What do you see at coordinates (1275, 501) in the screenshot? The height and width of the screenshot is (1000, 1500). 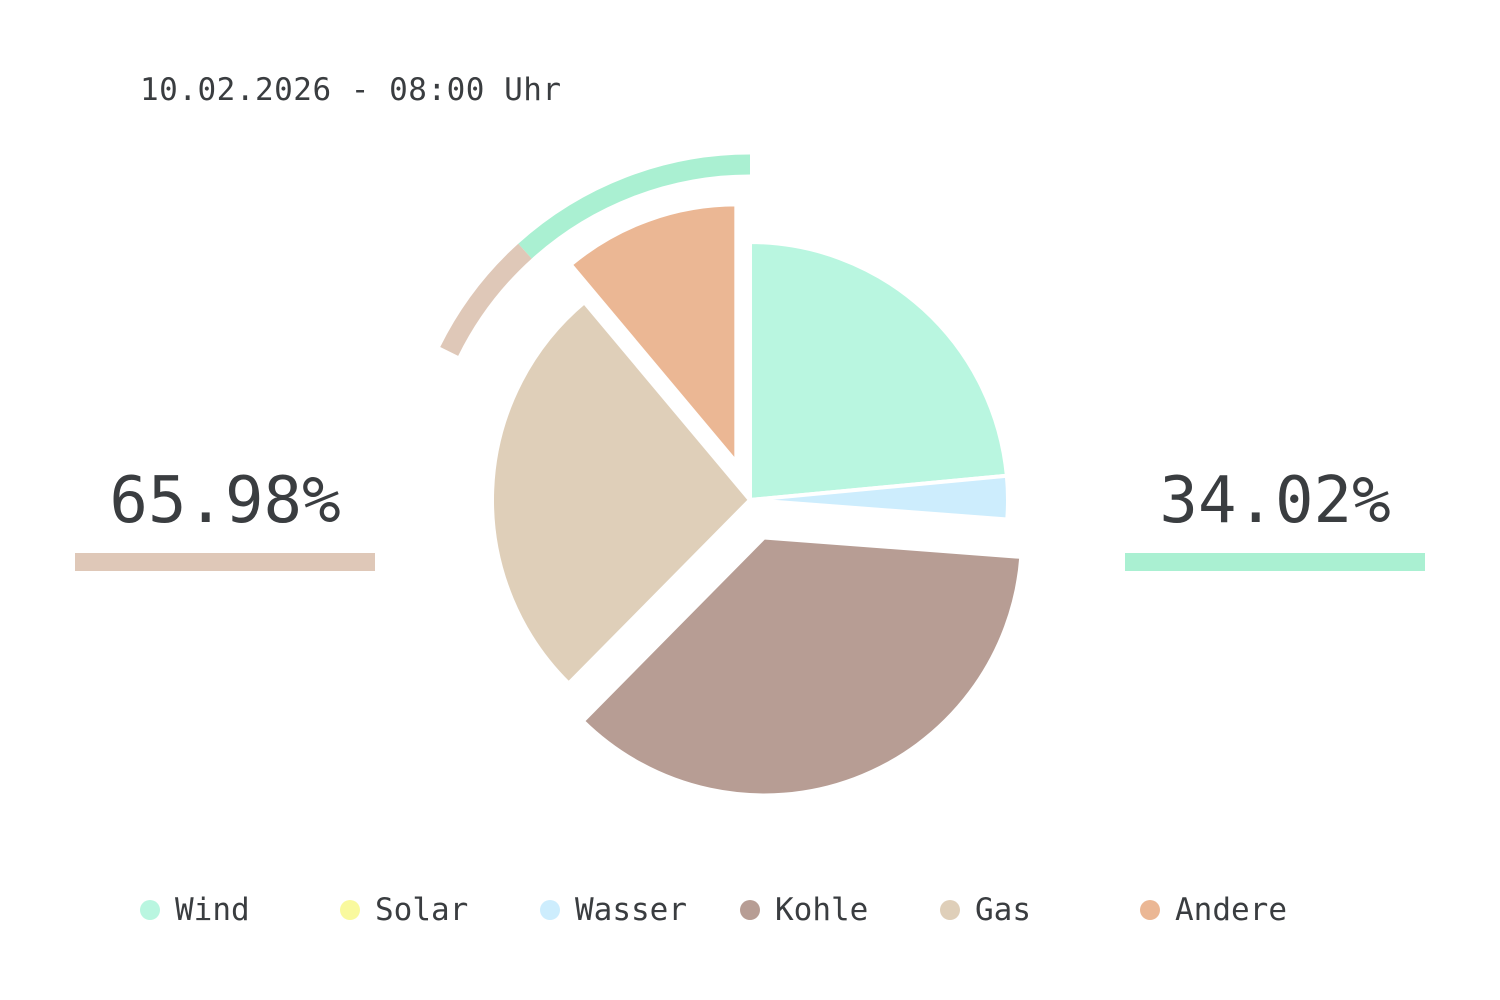 I see `renewable-share-value: 34.02%` at bounding box center [1275, 501].